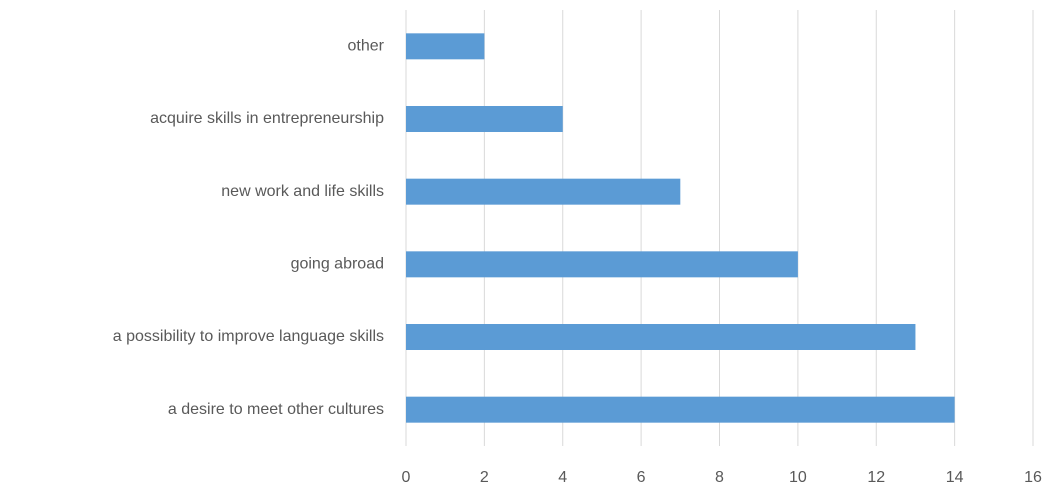 This screenshot has height=493, width=1052. Describe the element at coordinates (719, 477) in the screenshot. I see `x-tick-label: 8` at that location.